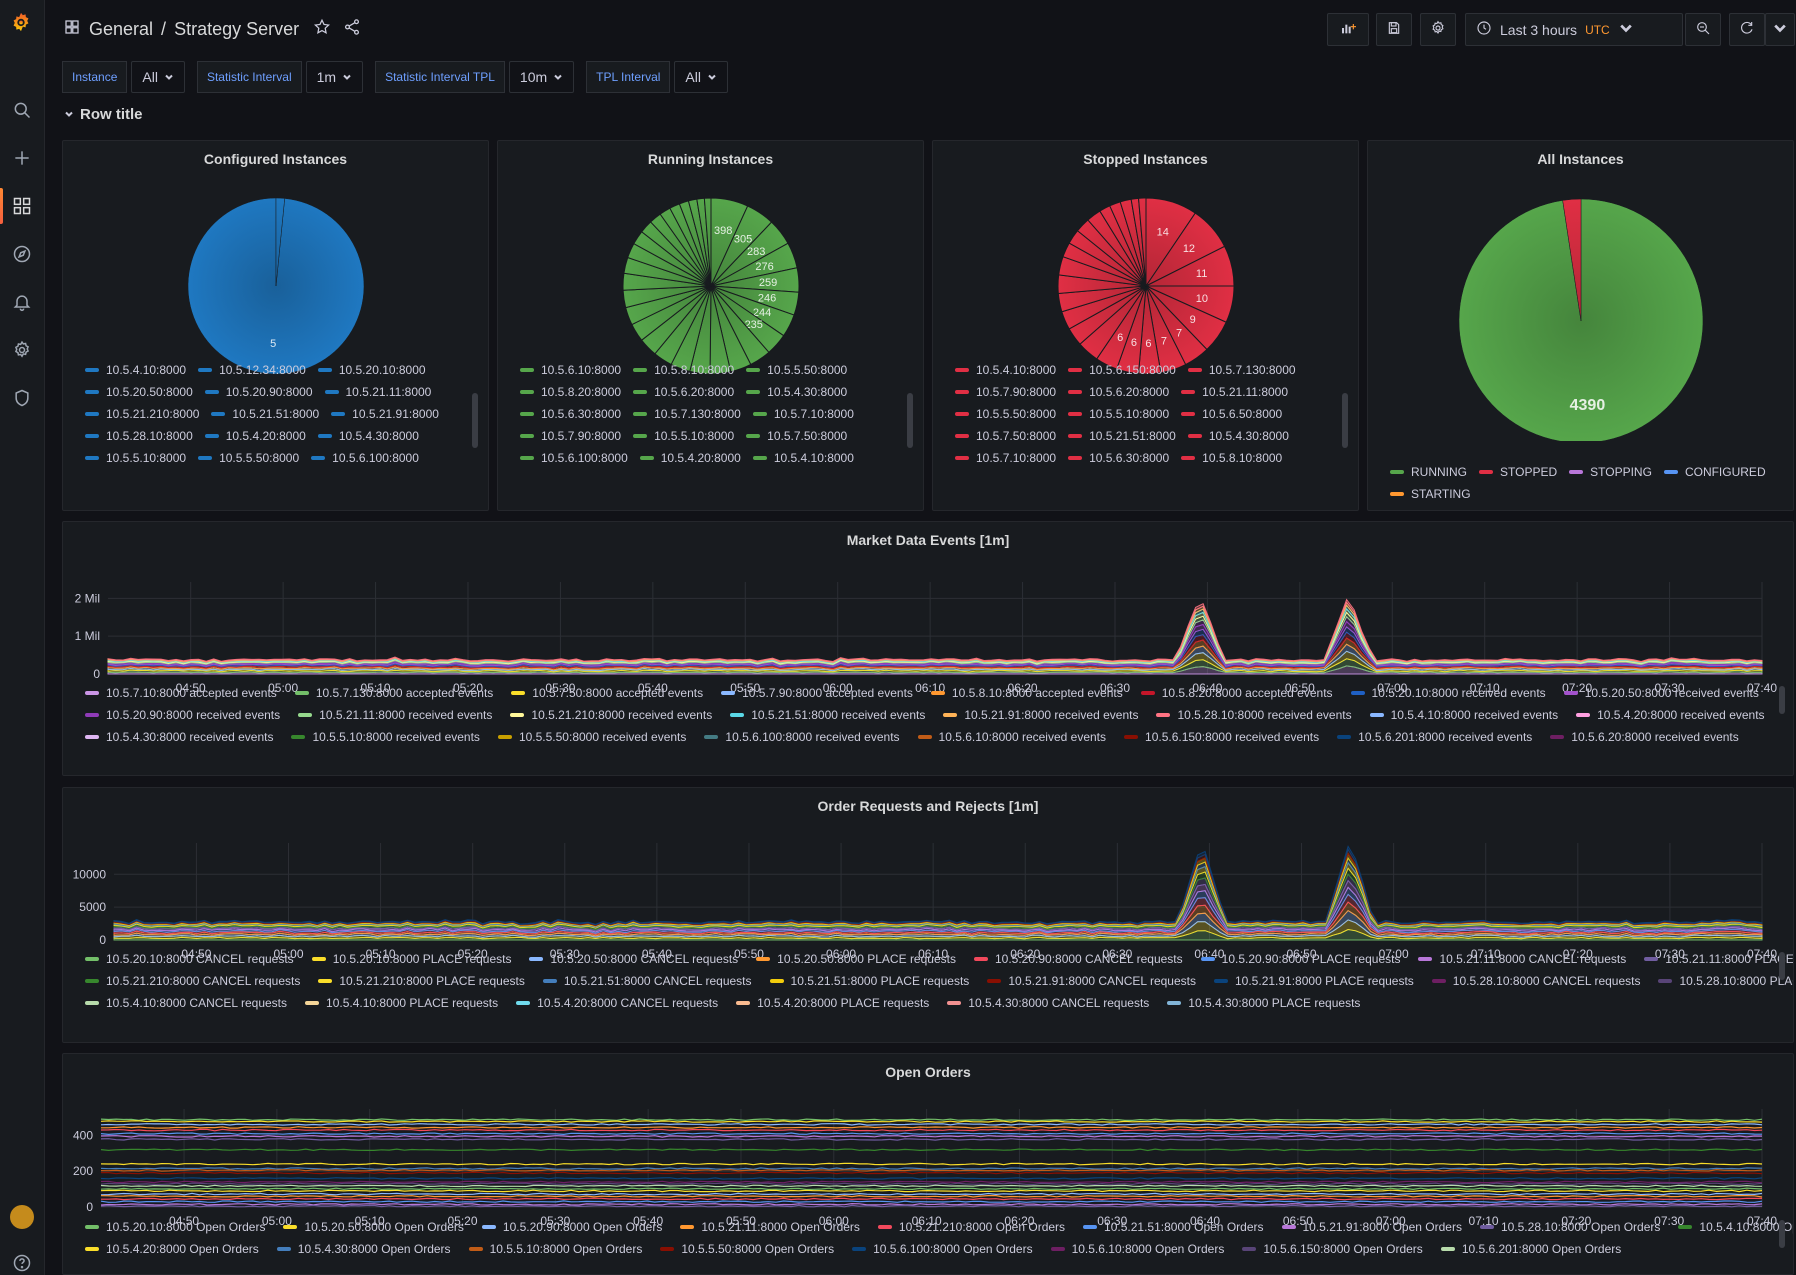 The image size is (1796, 1275). What do you see at coordinates (1300, 959) in the screenshot?
I see `legend-item: 10.5.20.90:8000 PLACE requests` at bounding box center [1300, 959].